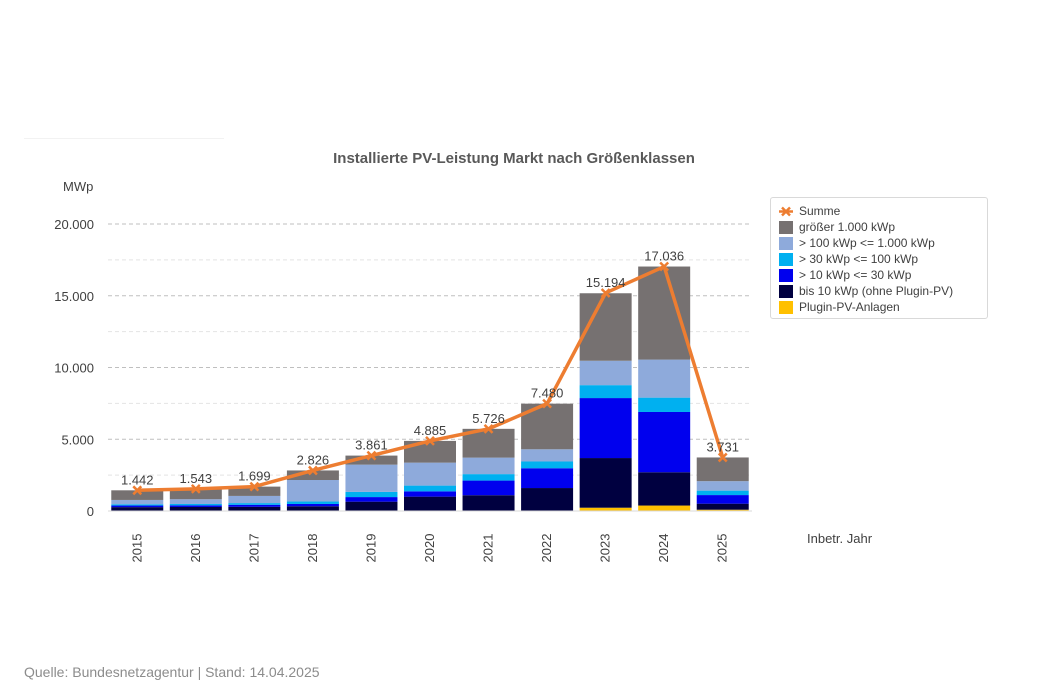 Image resolution: width=1050 pixels, height=700 pixels. Describe the element at coordinates (78, 186) in the screenshot. I see `y-axis-label: MWp` at that location.